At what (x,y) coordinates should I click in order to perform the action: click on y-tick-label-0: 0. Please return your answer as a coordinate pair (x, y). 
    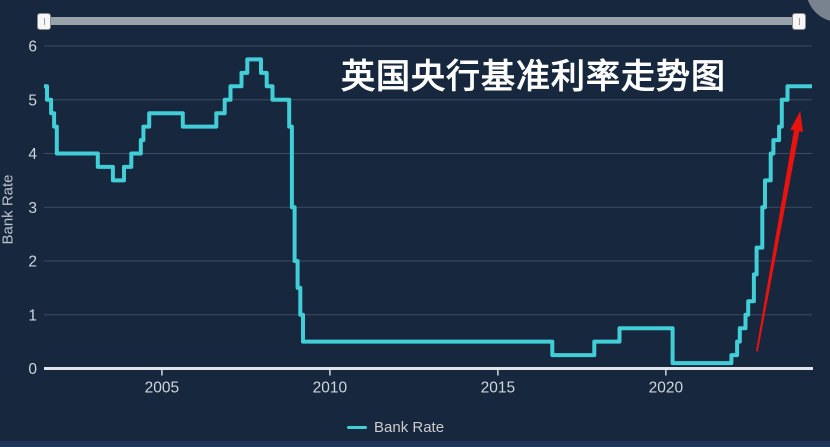
    Looking at the image, I should click on (32, 369).